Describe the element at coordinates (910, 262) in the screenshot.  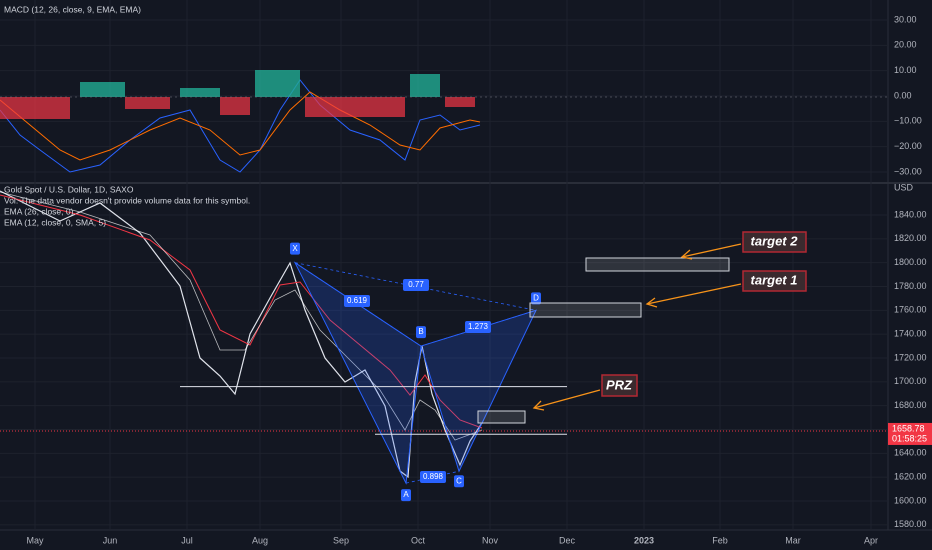
I see `y-tick-label: 1800.00` at that location.